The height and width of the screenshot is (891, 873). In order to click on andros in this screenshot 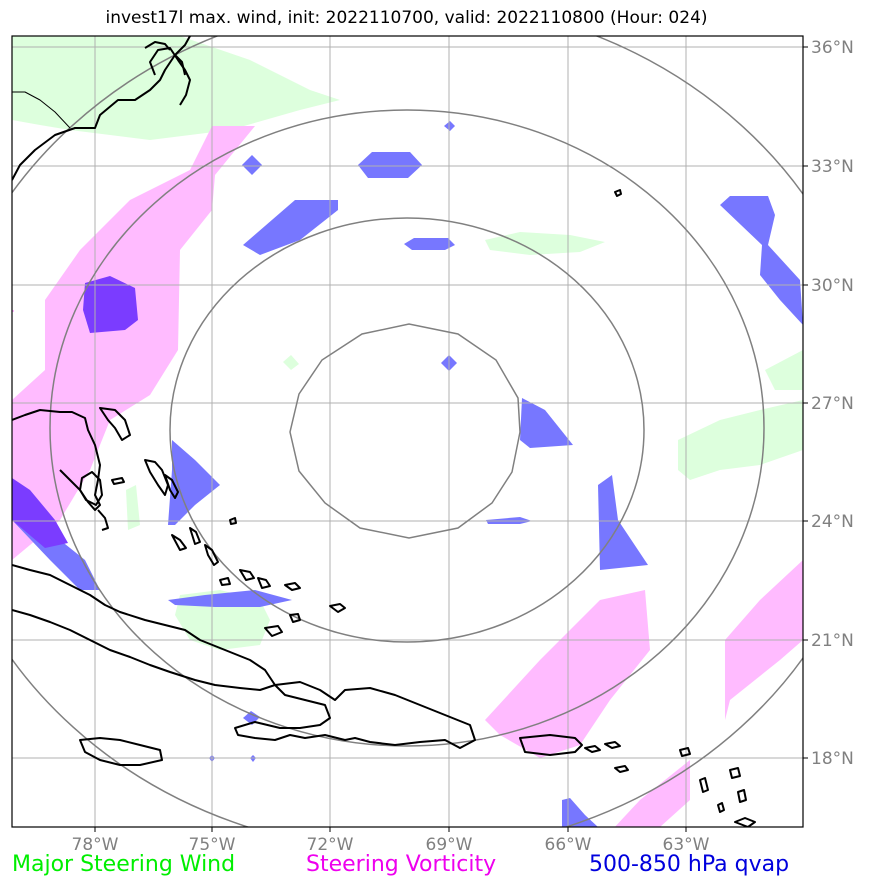, I will do `click(91, 488)`.